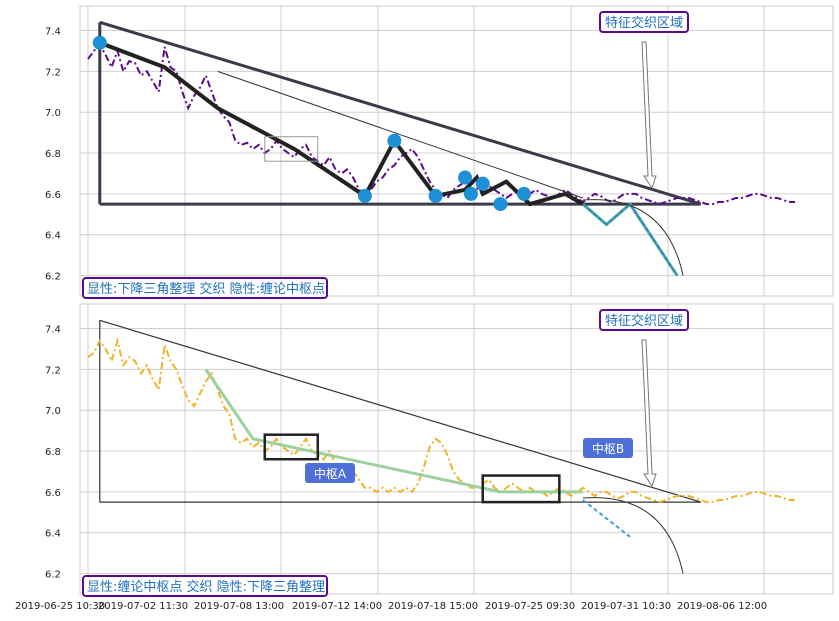 The height and width of the screenshot is (621, 839). What do you see at coordinates (722, 606) in the screenshot?
I see `x-tick-label: 2019-08-06 12:00` at bounding box center [722, 606].